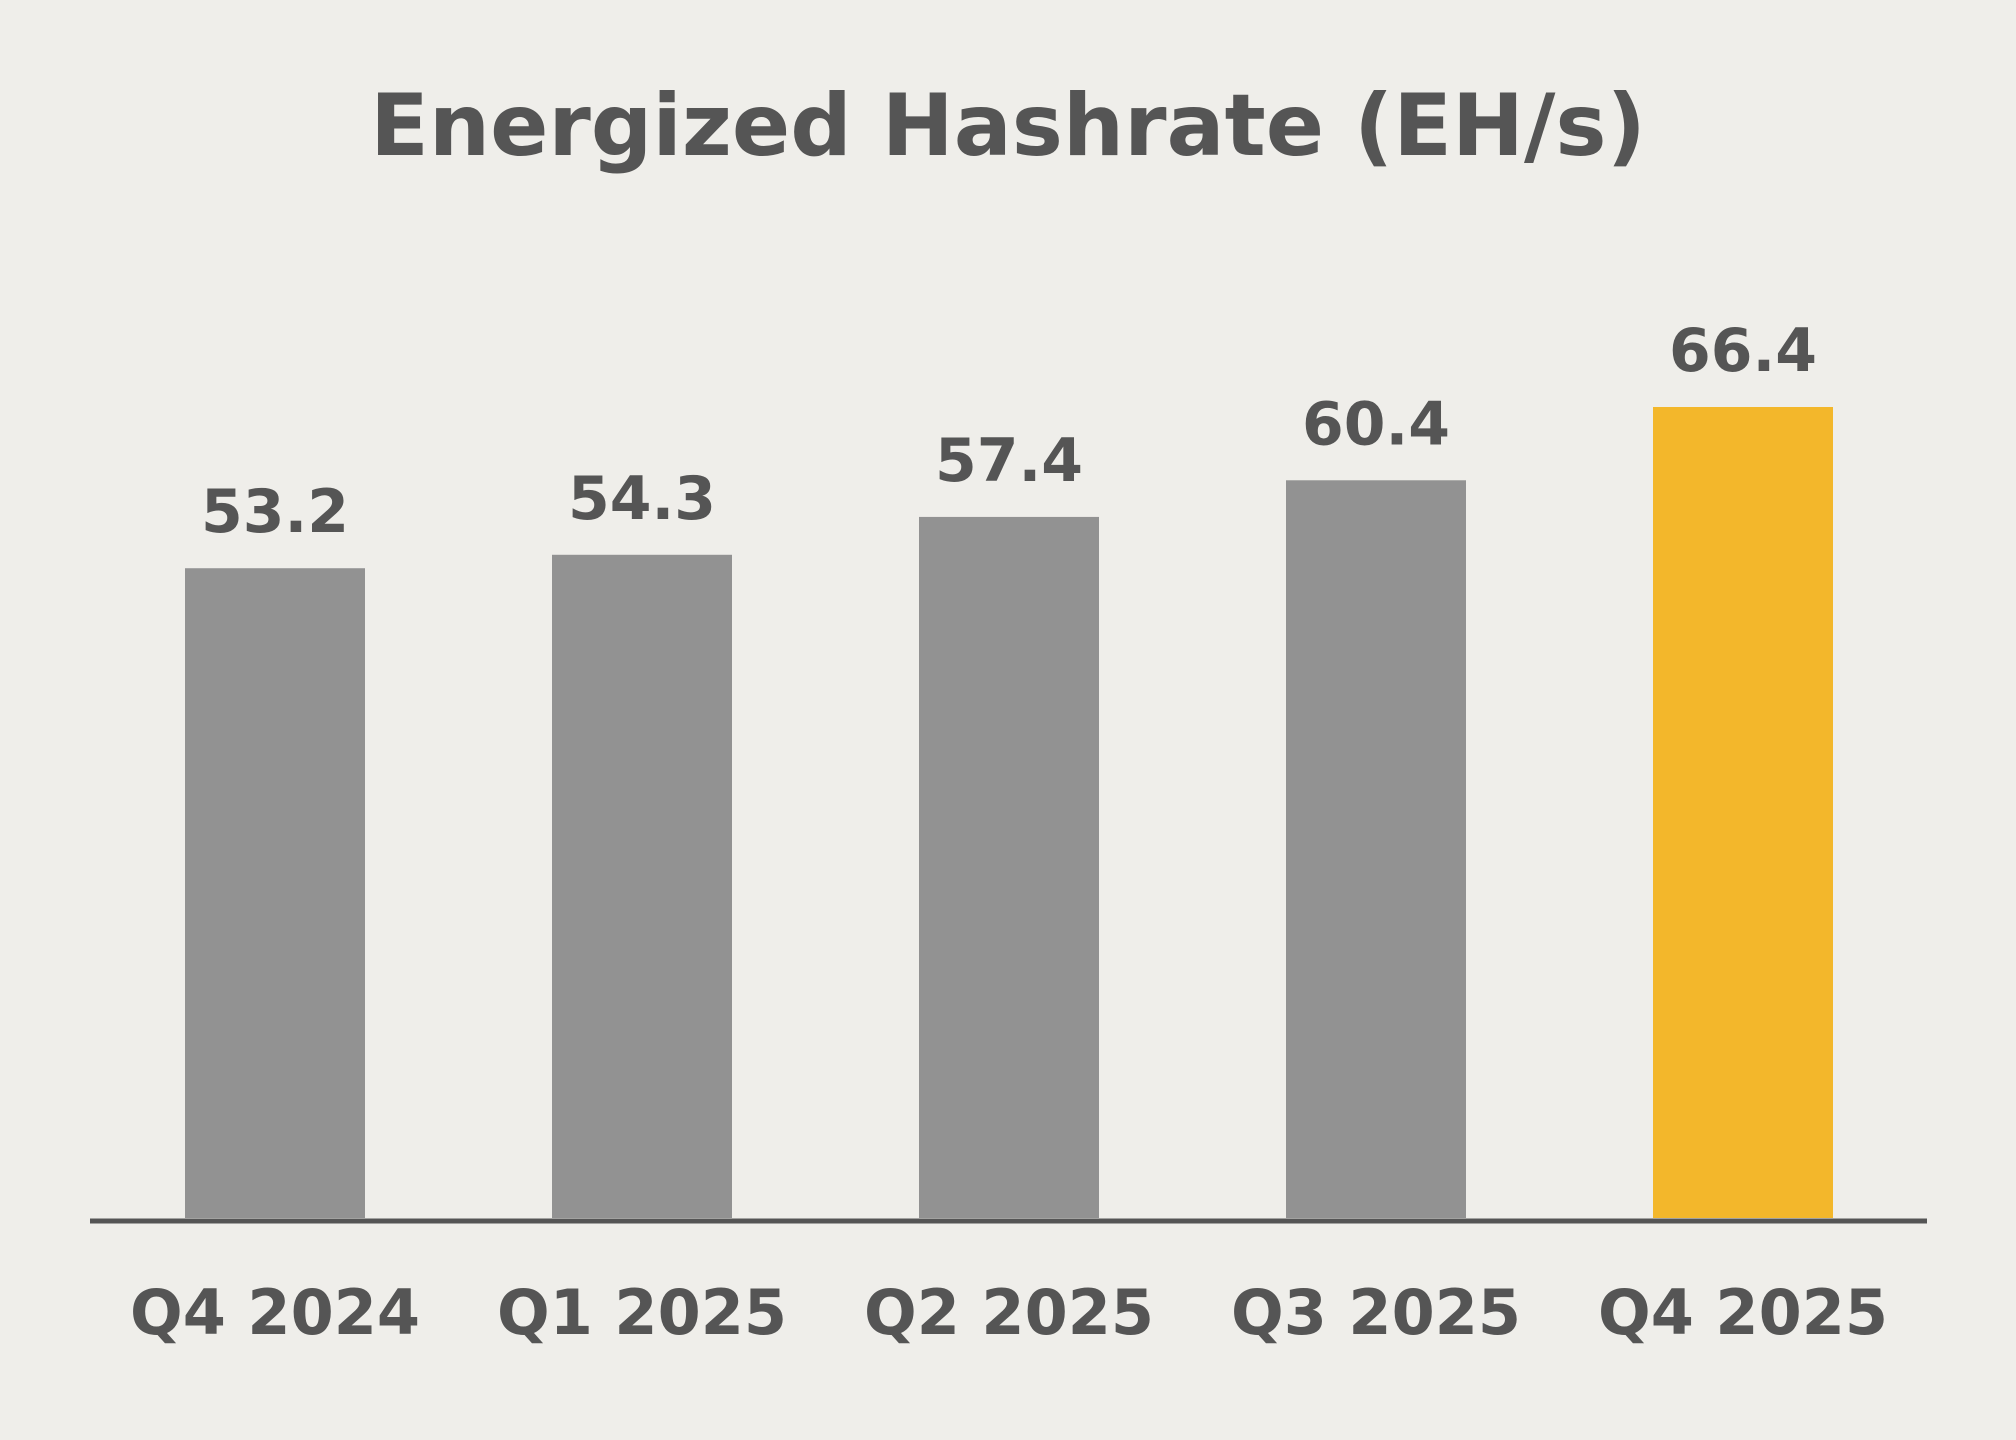  Describe the element at coordinates (275, 512) in the screenshot. I see `value-label: 53.2` at that location.